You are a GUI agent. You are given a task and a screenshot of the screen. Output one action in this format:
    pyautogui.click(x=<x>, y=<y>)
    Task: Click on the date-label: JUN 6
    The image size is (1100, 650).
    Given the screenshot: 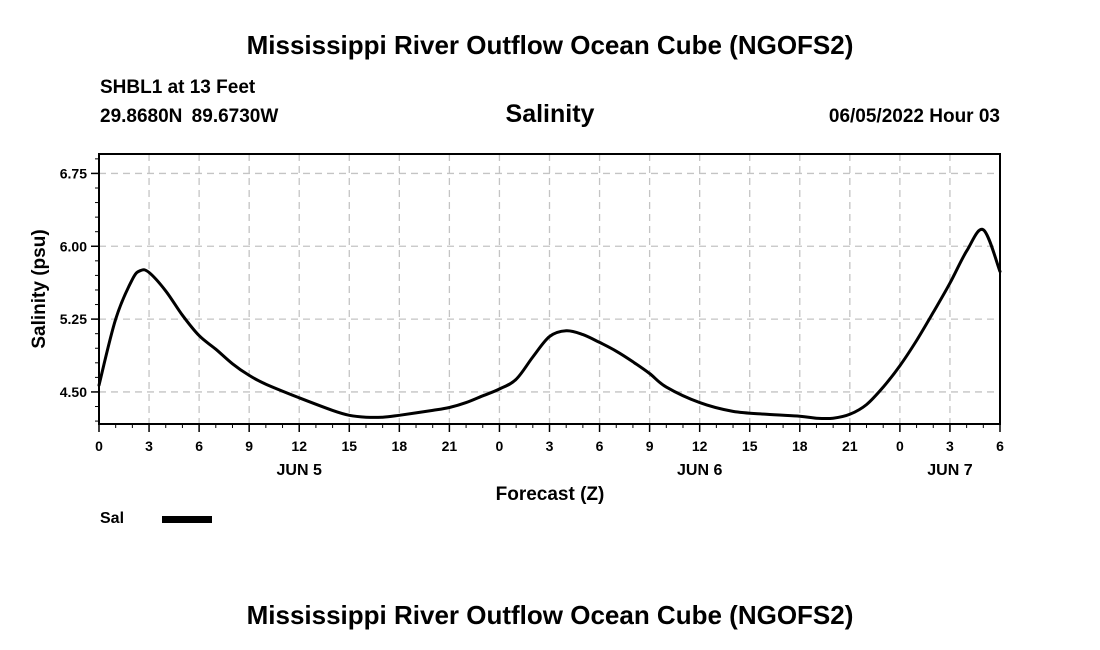 What is the action you would take?
    pyautogui.click(x=699, y=470)
    